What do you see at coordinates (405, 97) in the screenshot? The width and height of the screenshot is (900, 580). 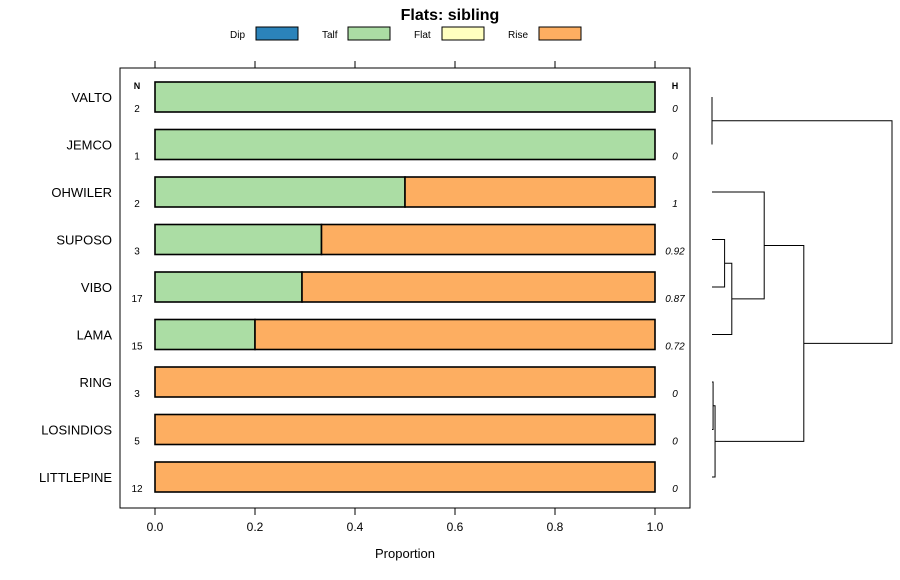 I see `bar-valto-talf` at bounding box center [405, 97].